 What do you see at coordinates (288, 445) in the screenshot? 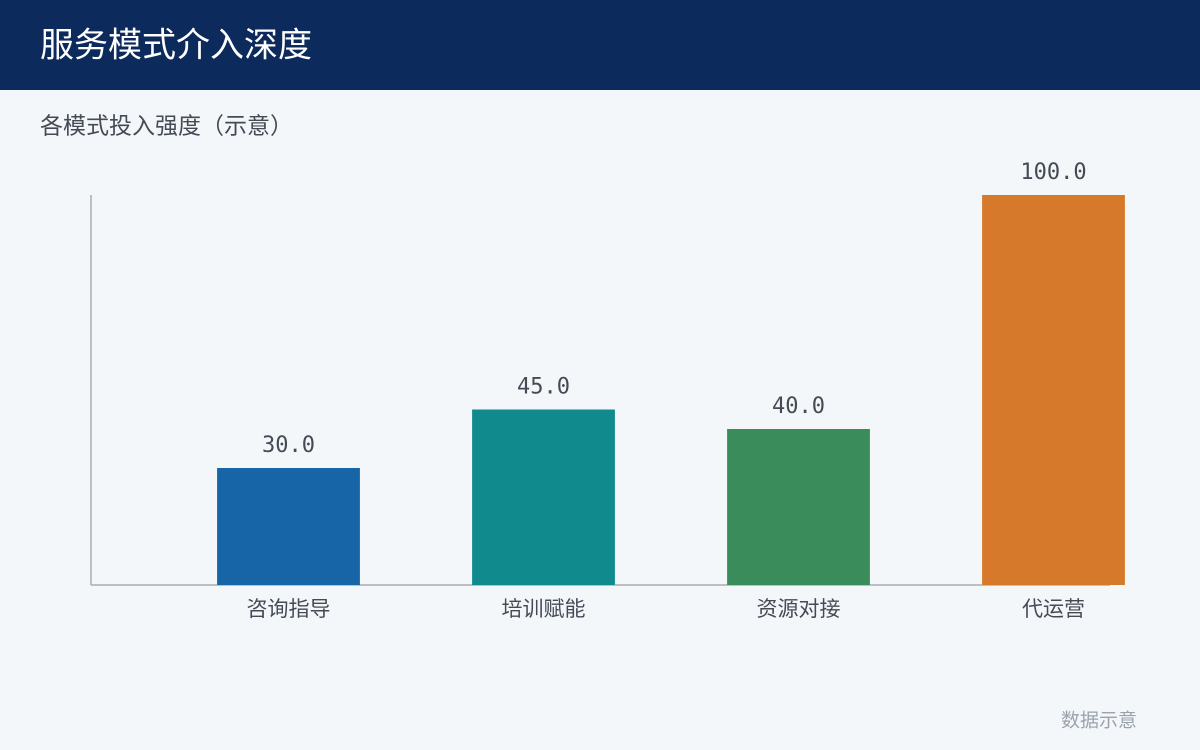
I see `value-label: 30.0` at bounding box center [288, 445].